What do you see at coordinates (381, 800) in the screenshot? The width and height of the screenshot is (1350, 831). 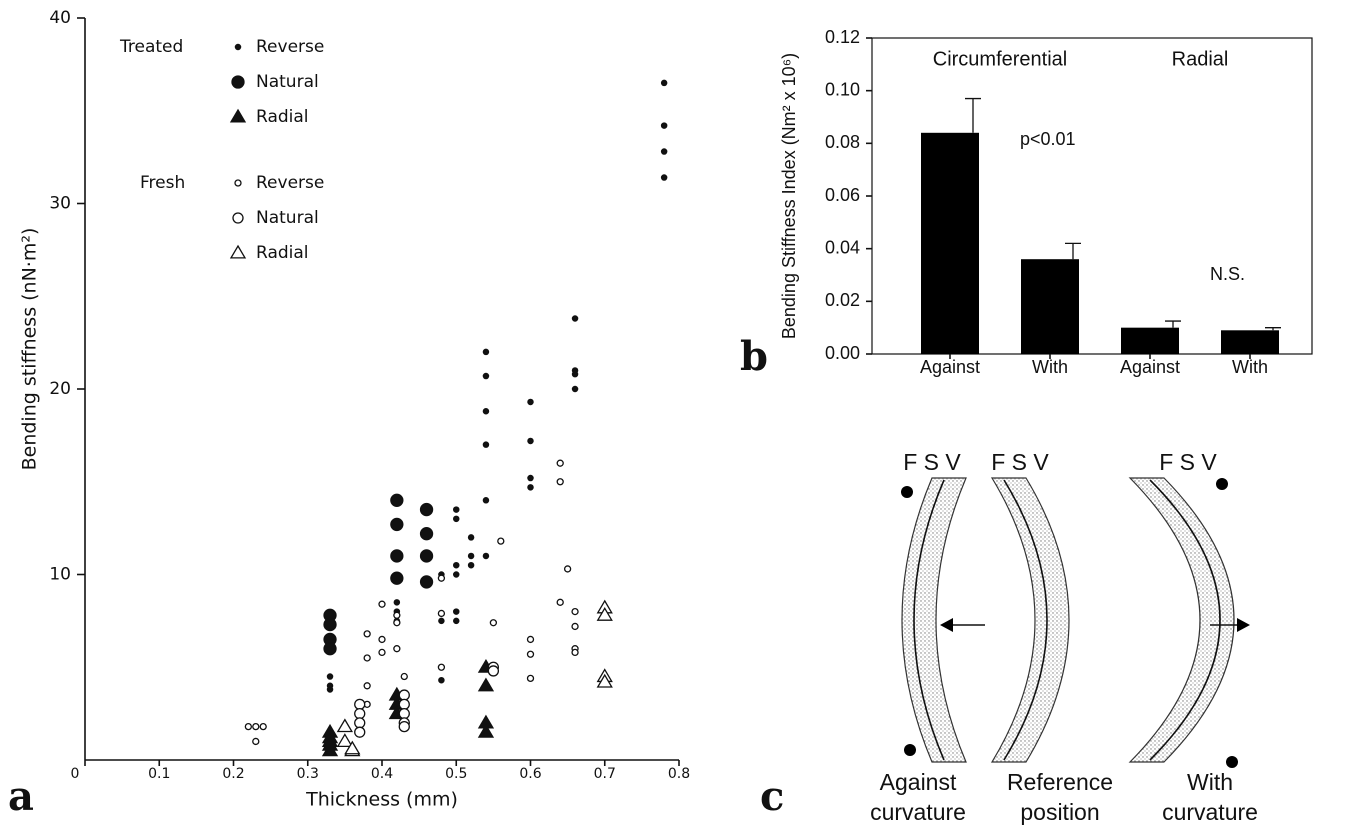 I see `x-axis-label: Thickness (mm)` at bounding box center [381, 800].